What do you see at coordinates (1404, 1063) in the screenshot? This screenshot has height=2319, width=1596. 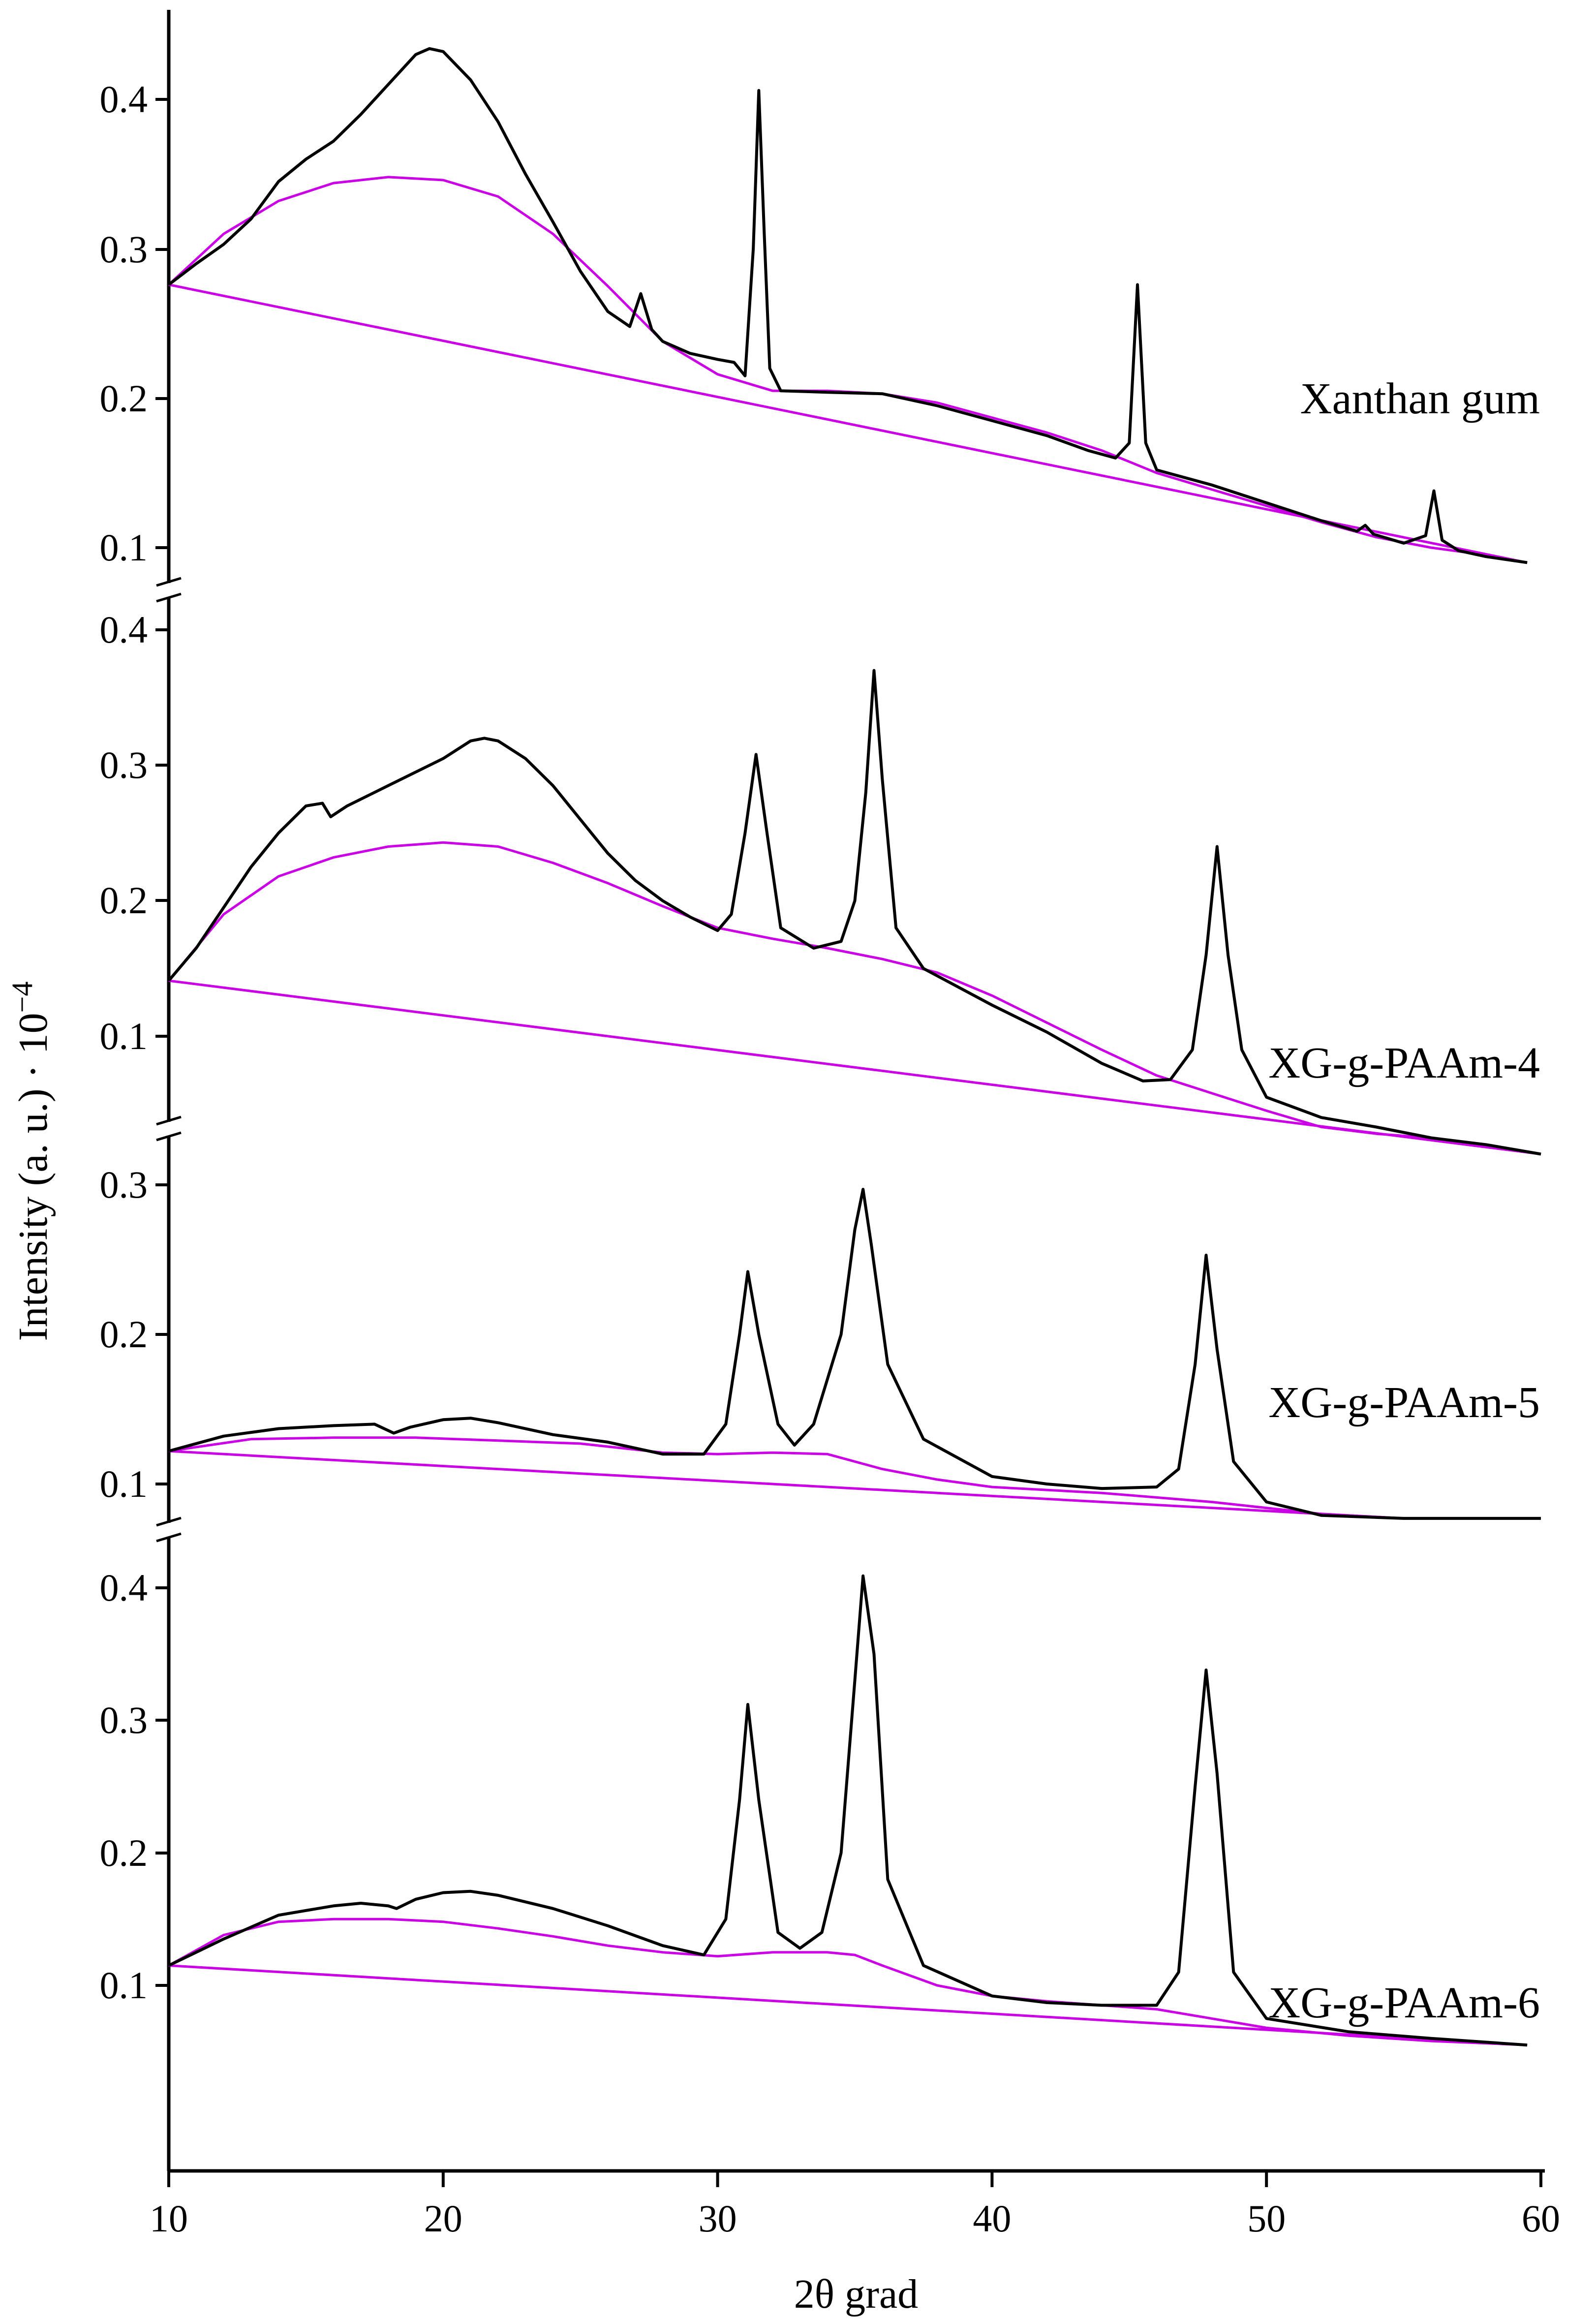 I see `panel-2-series-label: XG-g-PAAm-4` at bounding box center [1404, 1063].